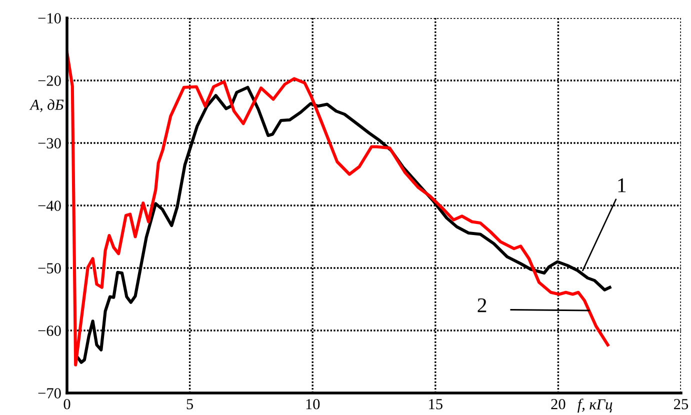 This screenshot has width=691, height=415. Describe the element at coordinates (681, 404) in the screenshot. I see `x-tick-label: 25` at that location.